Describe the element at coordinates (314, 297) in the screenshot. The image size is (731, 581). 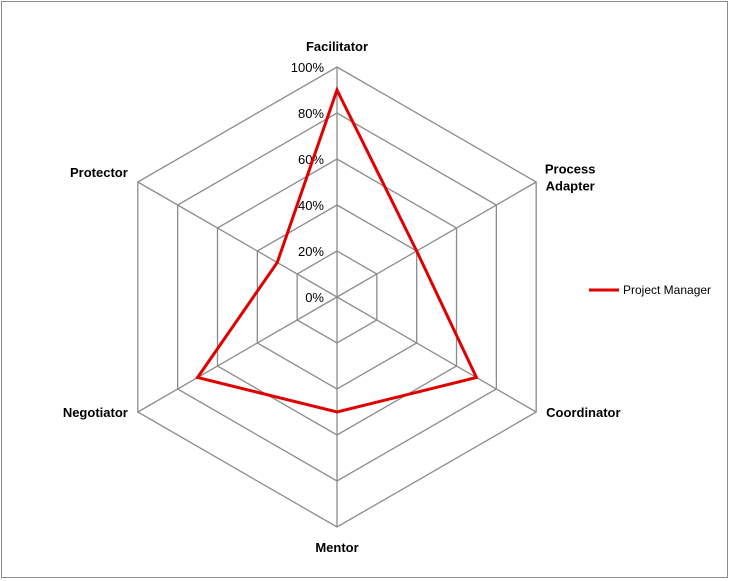
I see `tick-label: 0%` at that location.